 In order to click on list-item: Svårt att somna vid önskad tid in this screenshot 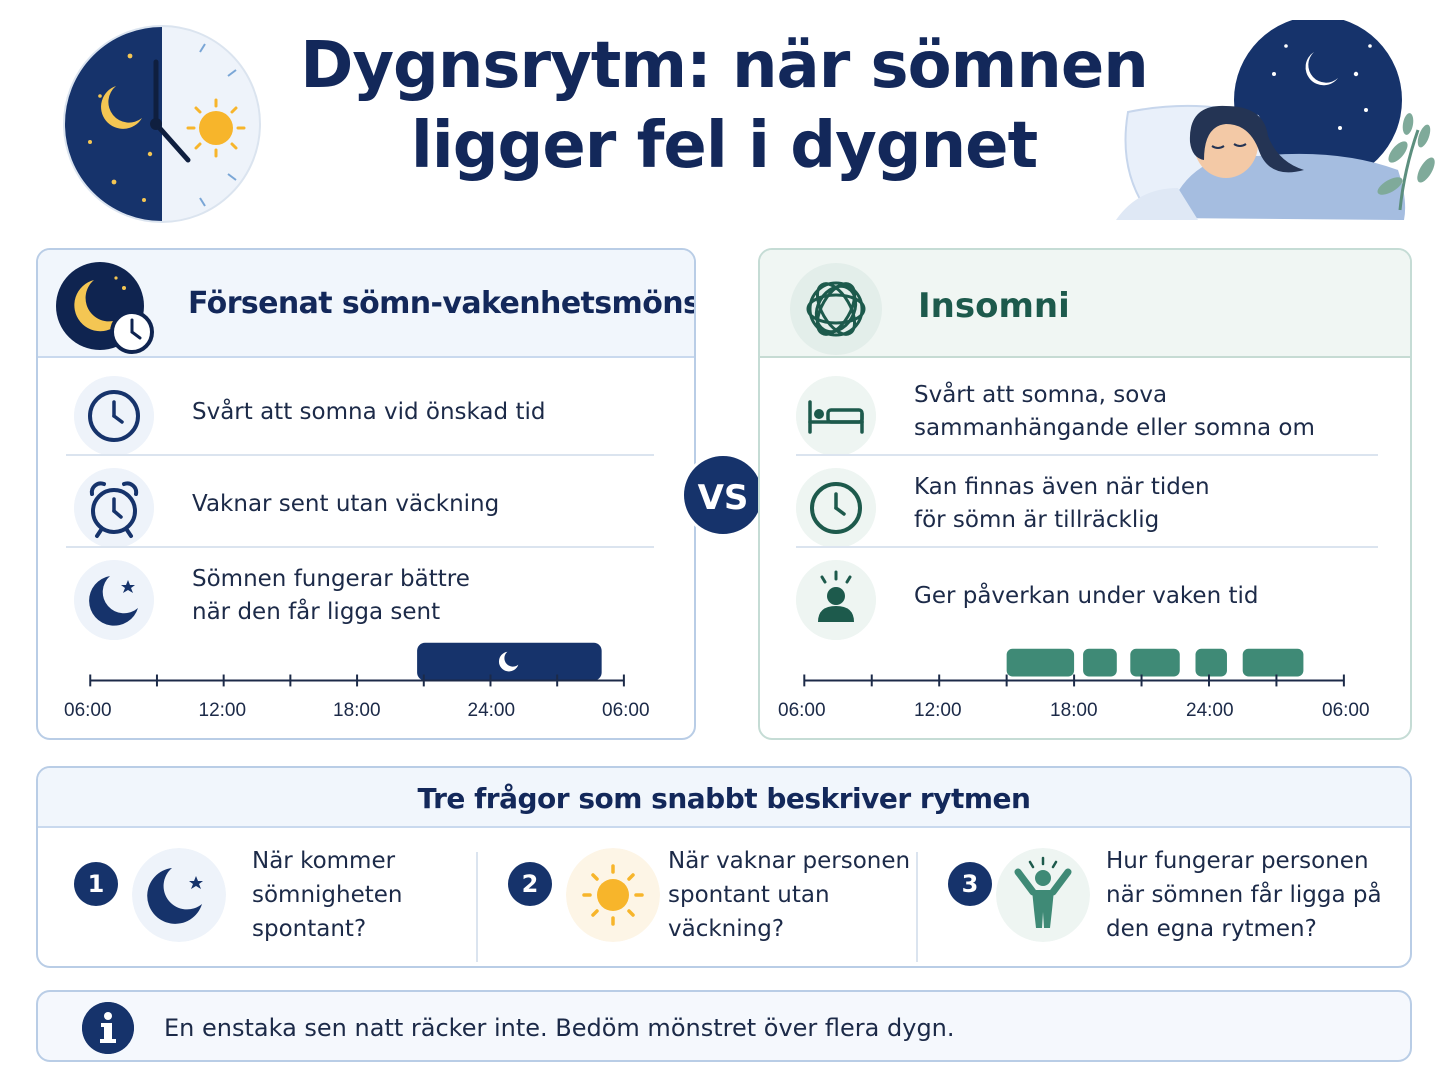, I will do `click(366, 412)`.